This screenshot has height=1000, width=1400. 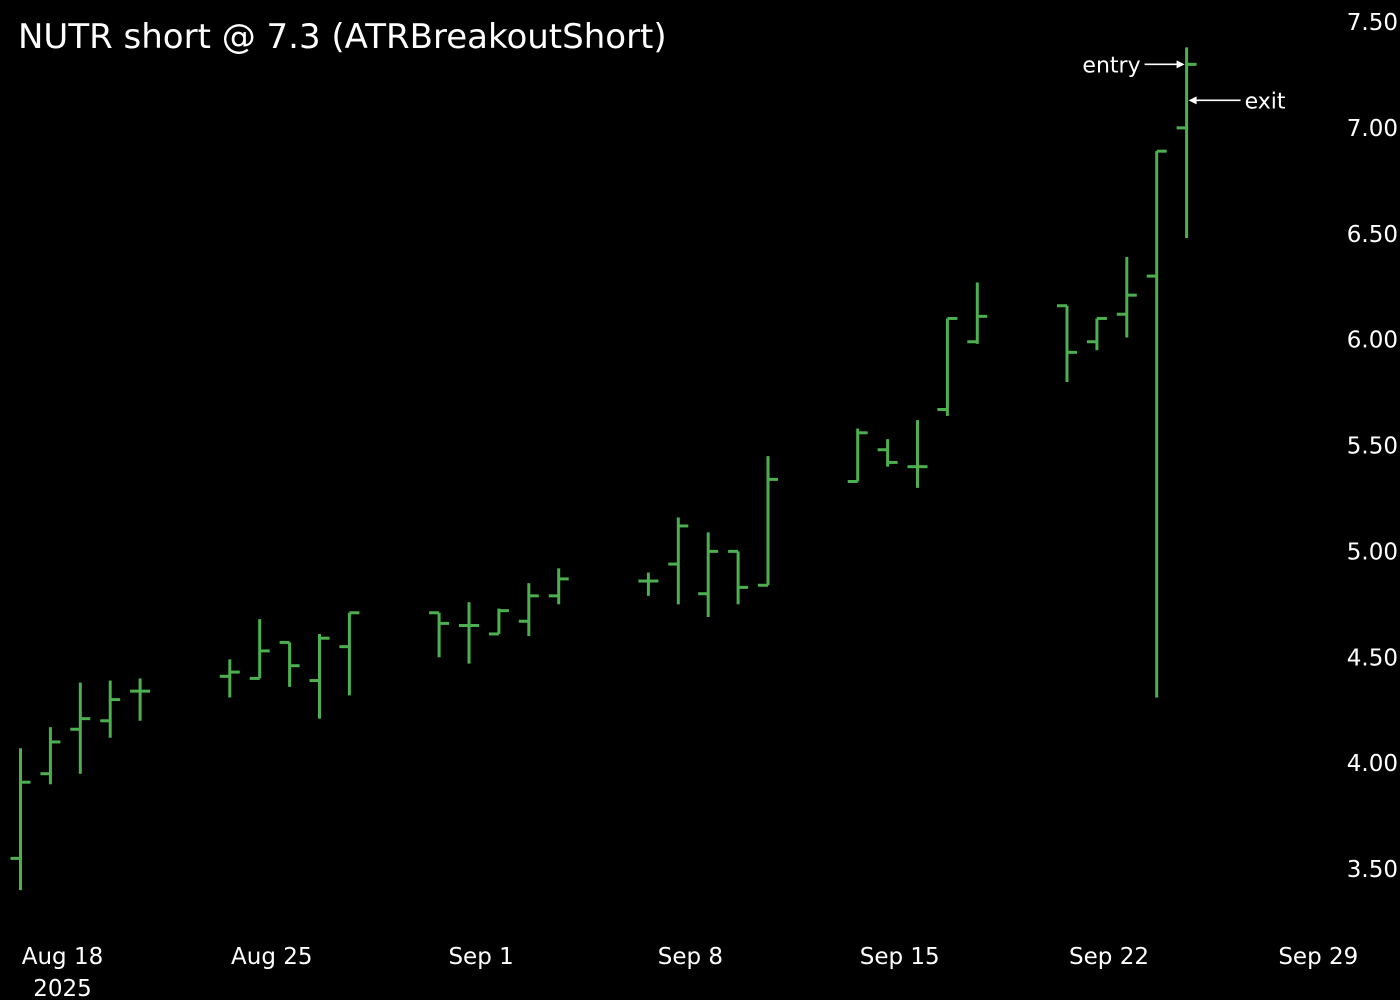 I want to click on y-axis: 3.50 4.00 4.50 5.00 5.50 6.00 6.50 7.00 7.50, so click(x=1372, y=446).